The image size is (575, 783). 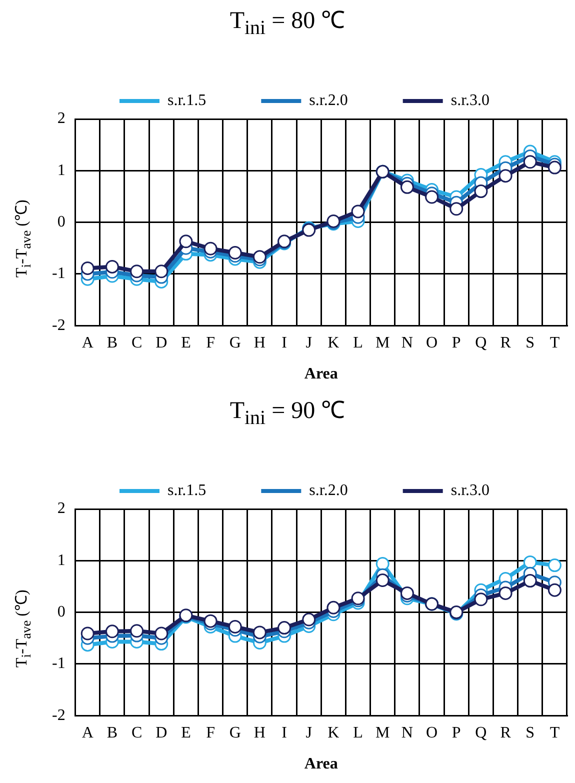 What do you see at coordinates (287, 23) in the screenshot?
I see `chart-title: T$_{ini}$ = 80 ℃` at bounding box center [287, 23].